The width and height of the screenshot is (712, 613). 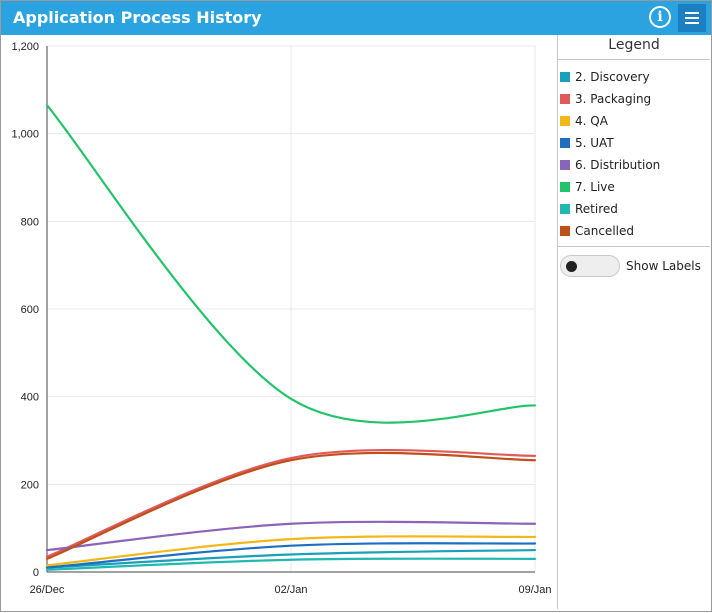 I want to click on legend-item: 2. Discovery, so click(x=635, y=77).